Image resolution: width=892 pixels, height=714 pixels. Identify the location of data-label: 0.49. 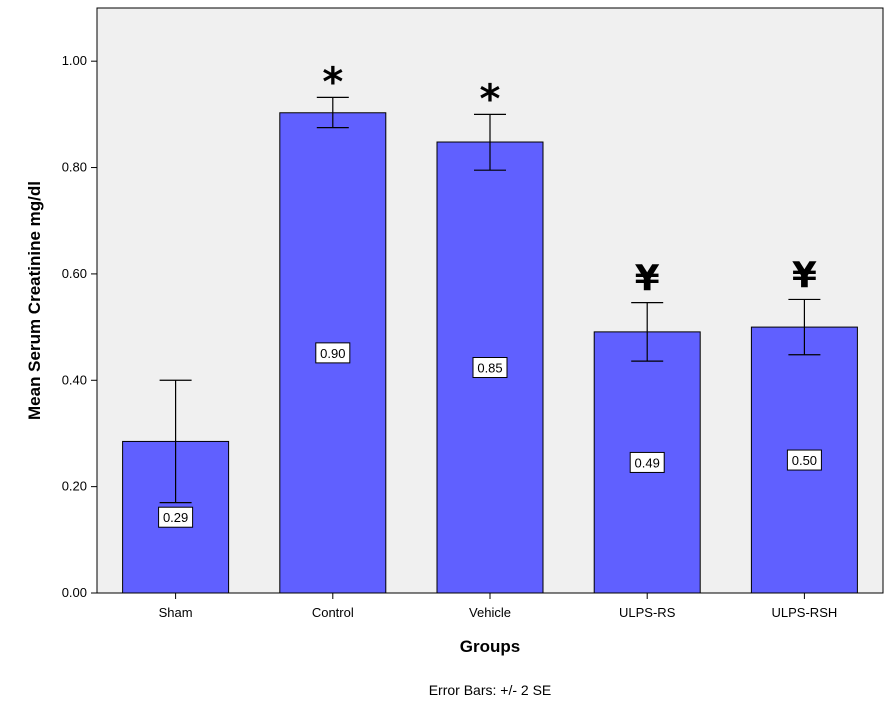
(647, 462).